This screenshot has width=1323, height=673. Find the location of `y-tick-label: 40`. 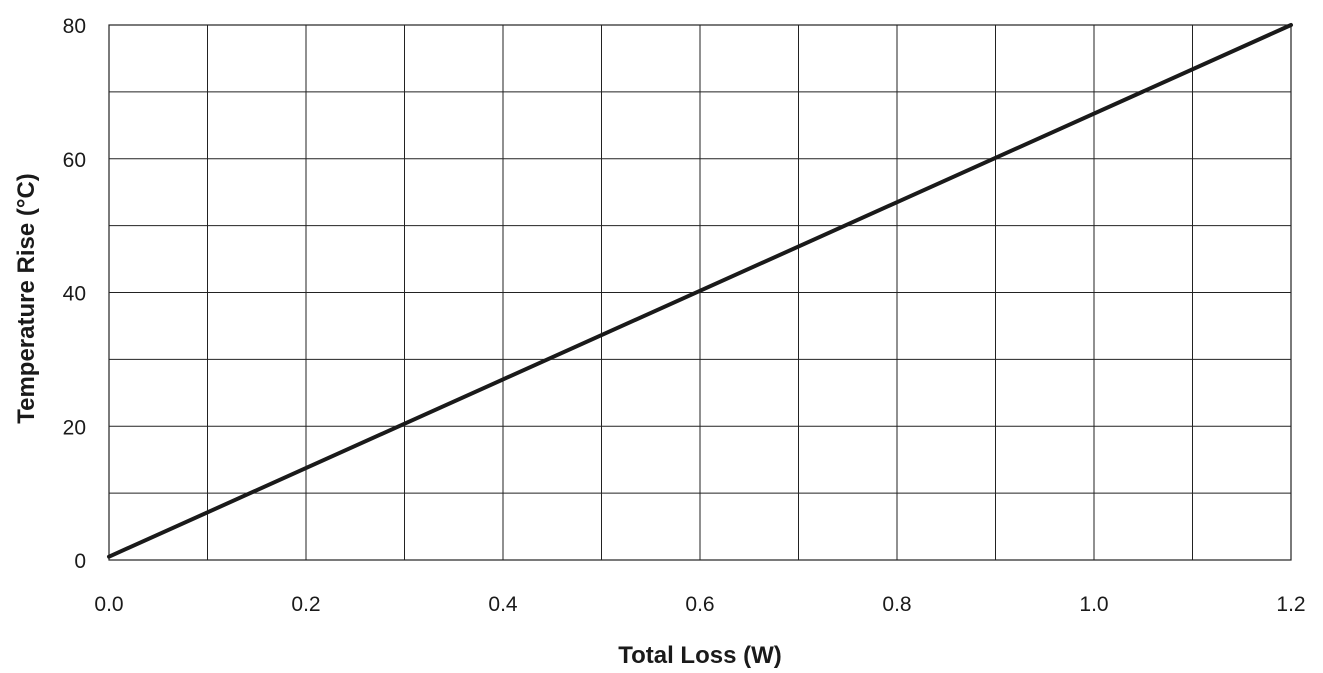

y-tick-label: 40 is located at coordinates (74, 294).